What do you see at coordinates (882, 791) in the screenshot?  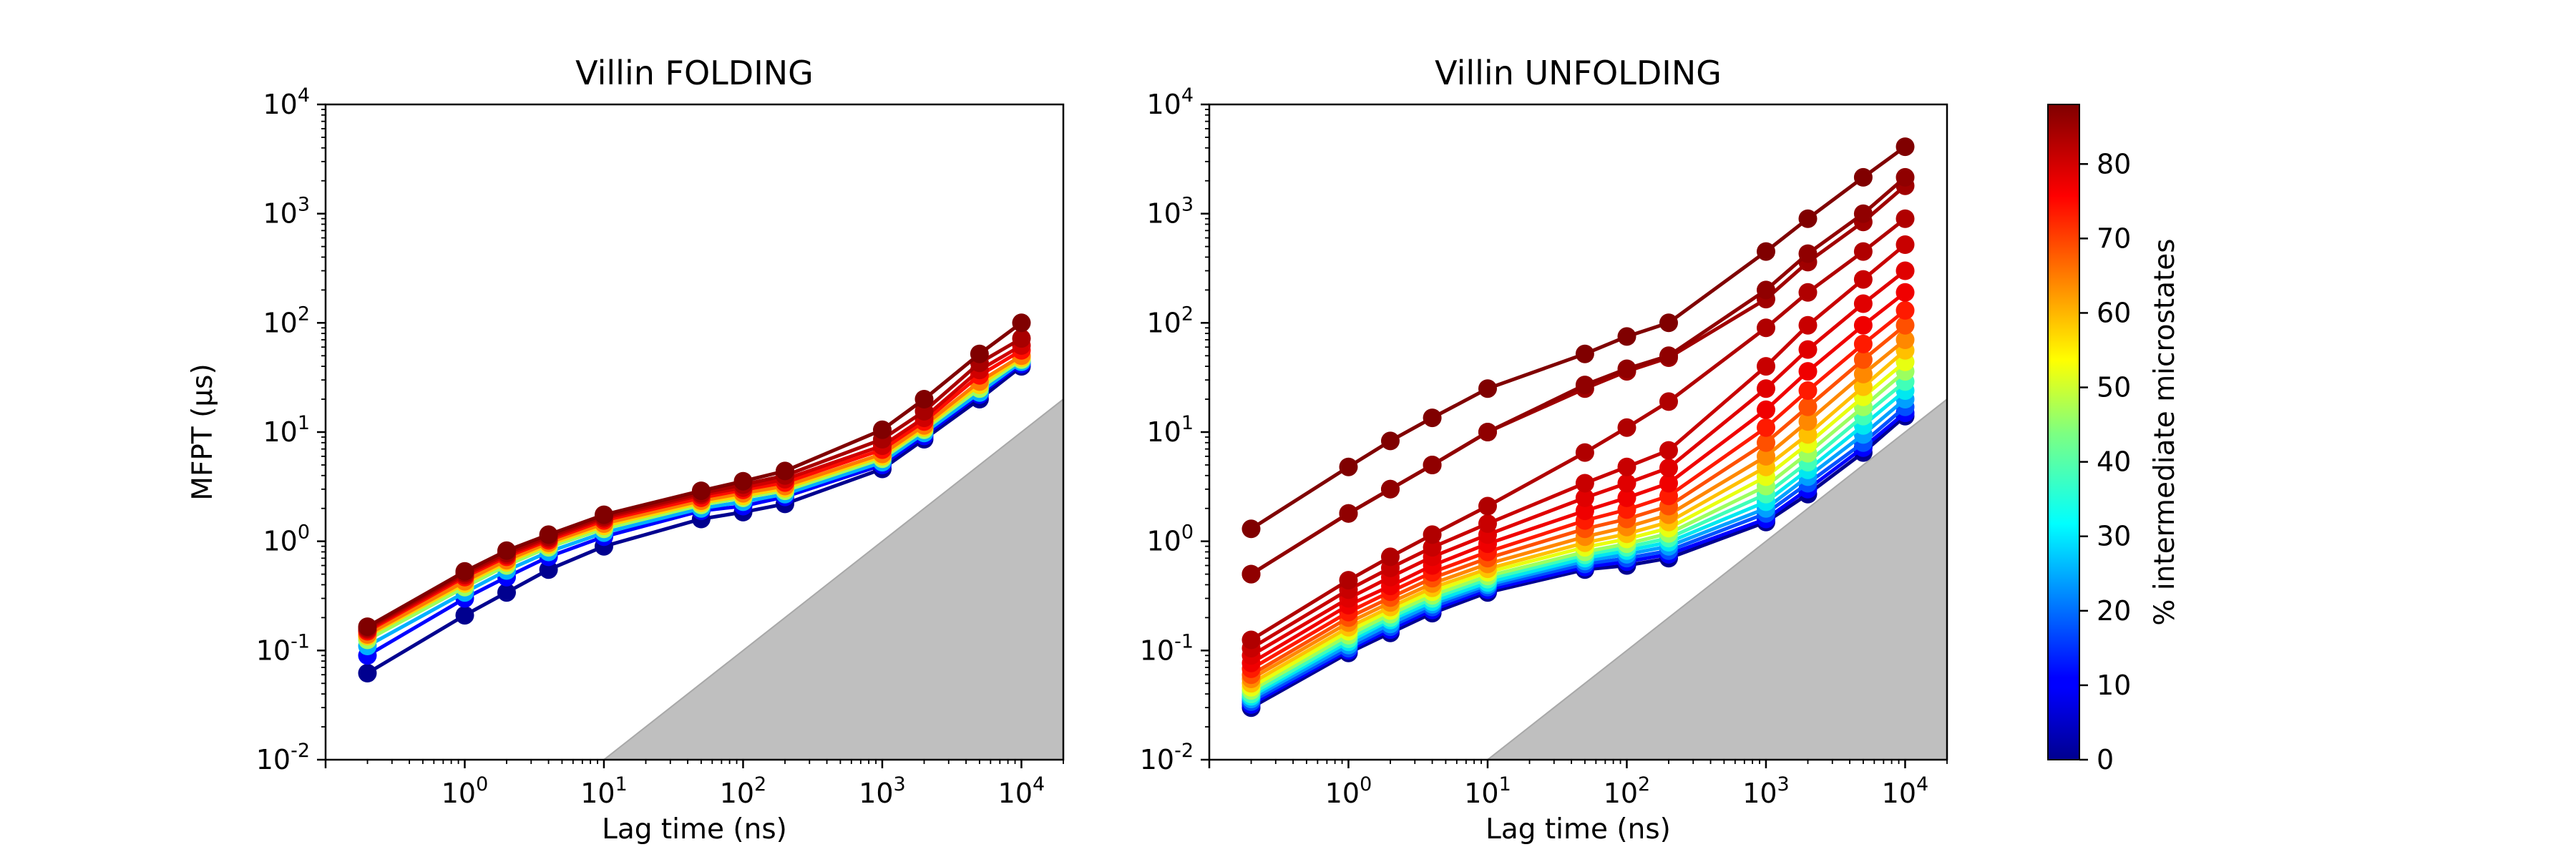 I see `x-tick-label: 10³` at bounding box center [882, 791].